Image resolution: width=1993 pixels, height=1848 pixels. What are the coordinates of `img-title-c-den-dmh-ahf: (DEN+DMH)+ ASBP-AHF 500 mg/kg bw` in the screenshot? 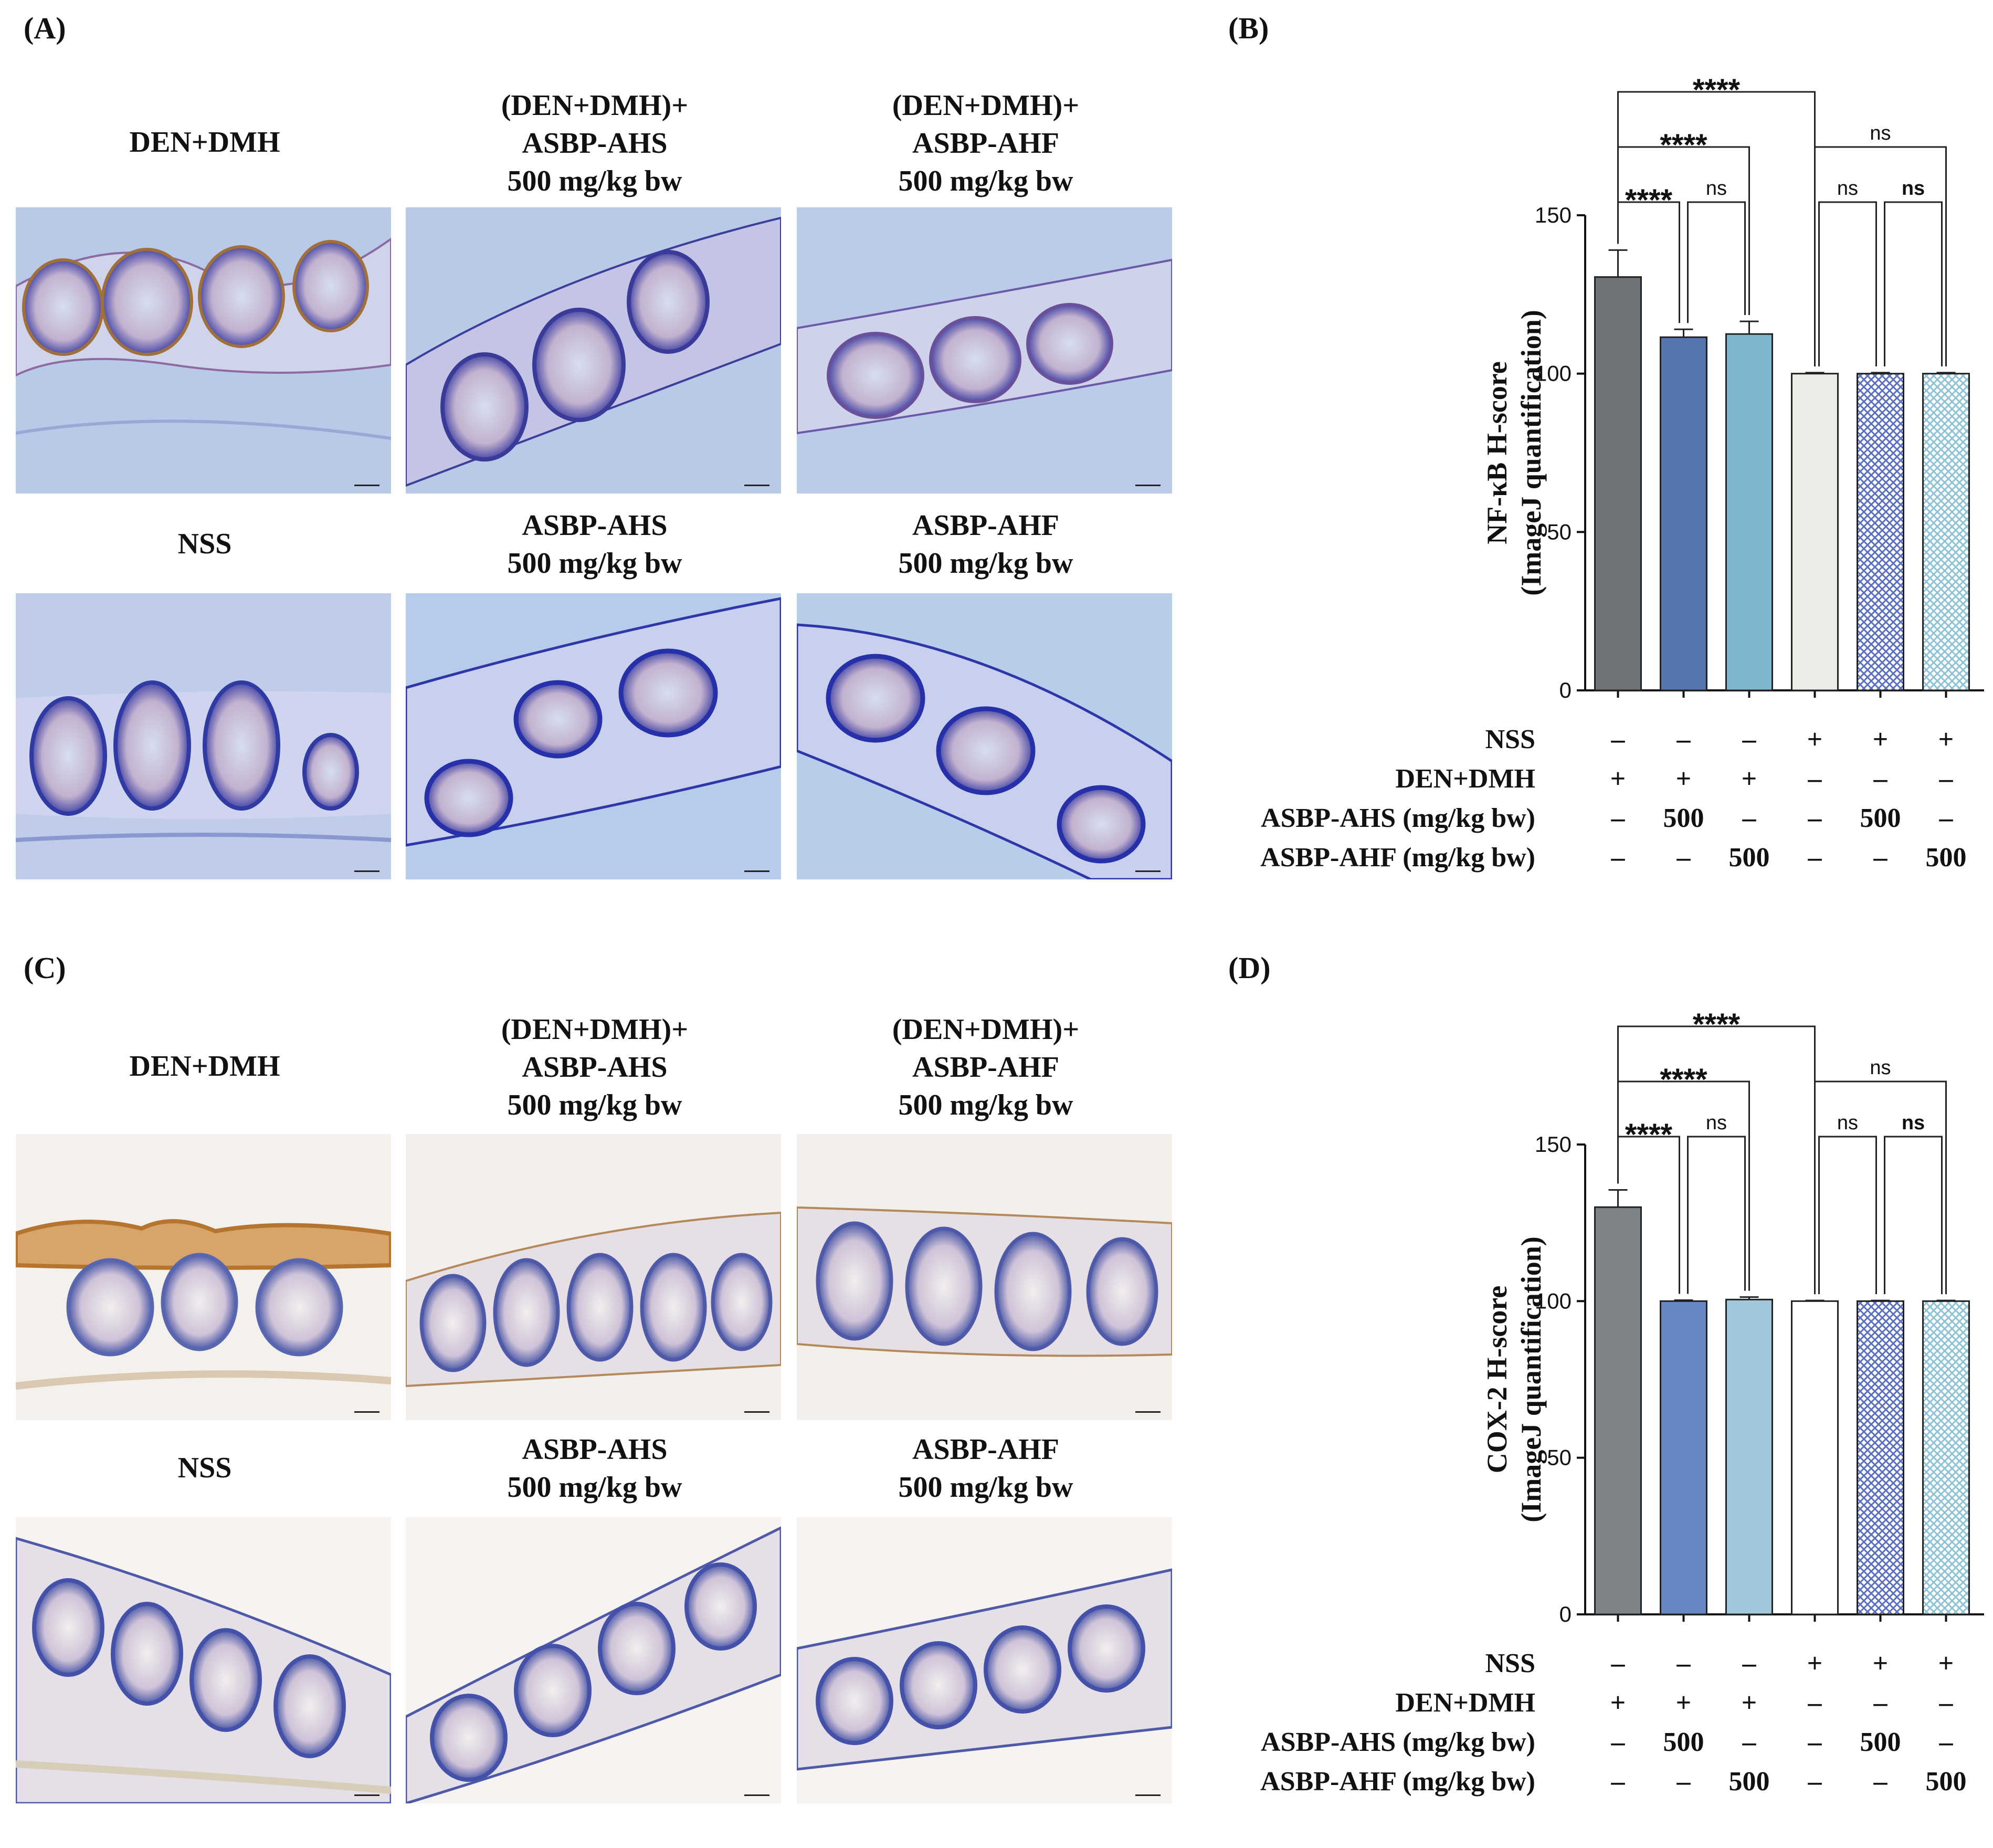 It's located at (986, 1067).